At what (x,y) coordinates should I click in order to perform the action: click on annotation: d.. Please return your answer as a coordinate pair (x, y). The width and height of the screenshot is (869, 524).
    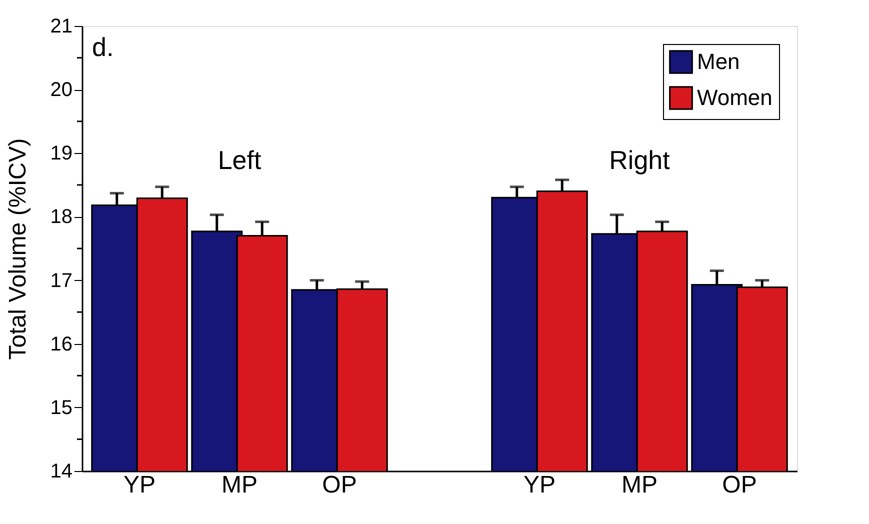
    Looking at the image, I should click on (103, 47).